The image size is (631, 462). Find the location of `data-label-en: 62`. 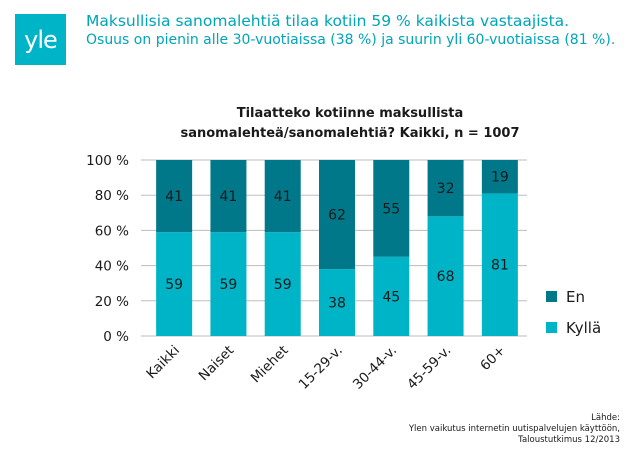

data-label-en: 62 is located at coordinates (337, 216).